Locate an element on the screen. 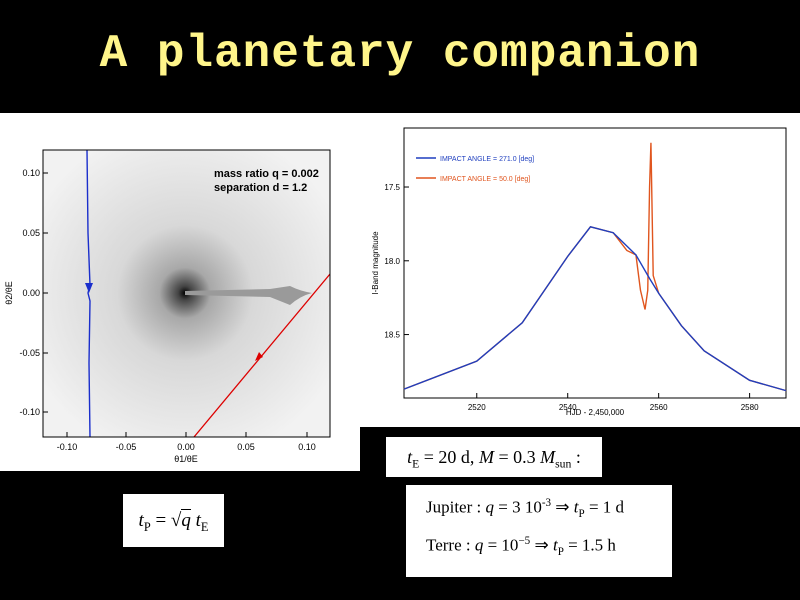 The height and width of the screenshot is (600, 800). exponent: −5 is located at coordinates (524, 541).